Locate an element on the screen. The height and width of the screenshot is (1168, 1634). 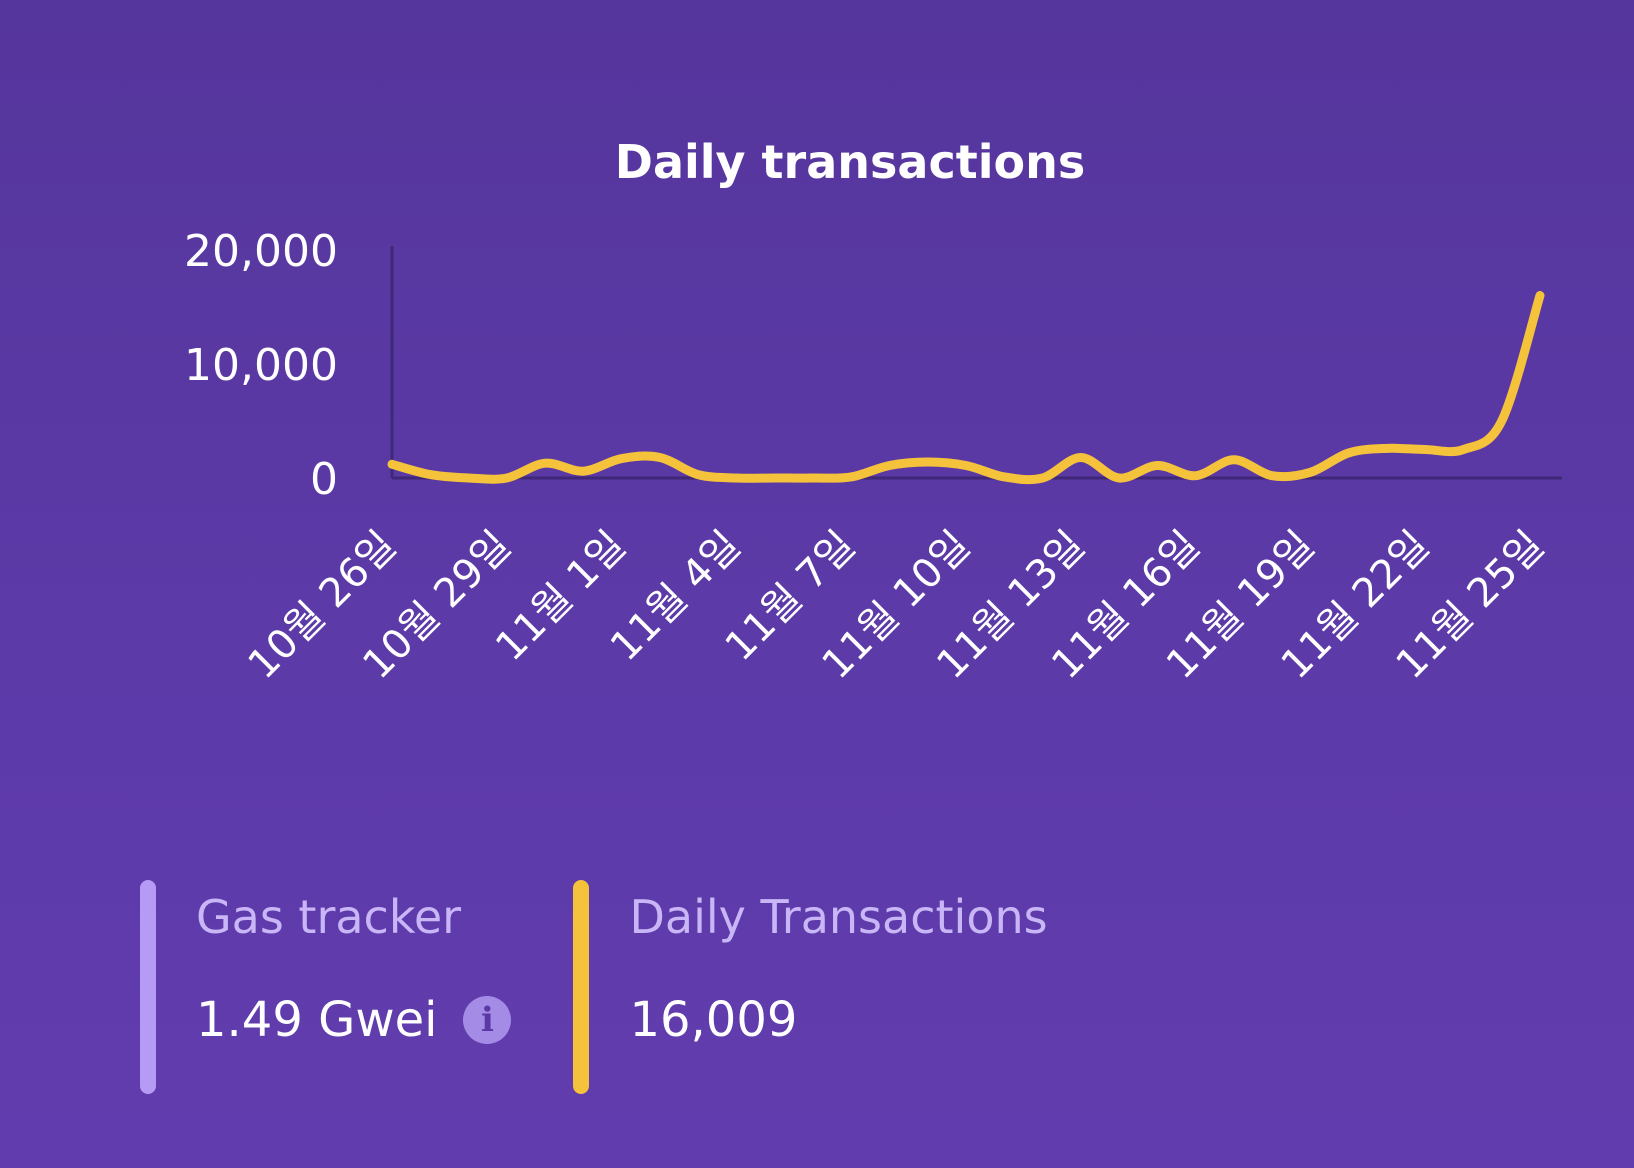
y-tick-label: 0 is located at coordinates (324, 479).